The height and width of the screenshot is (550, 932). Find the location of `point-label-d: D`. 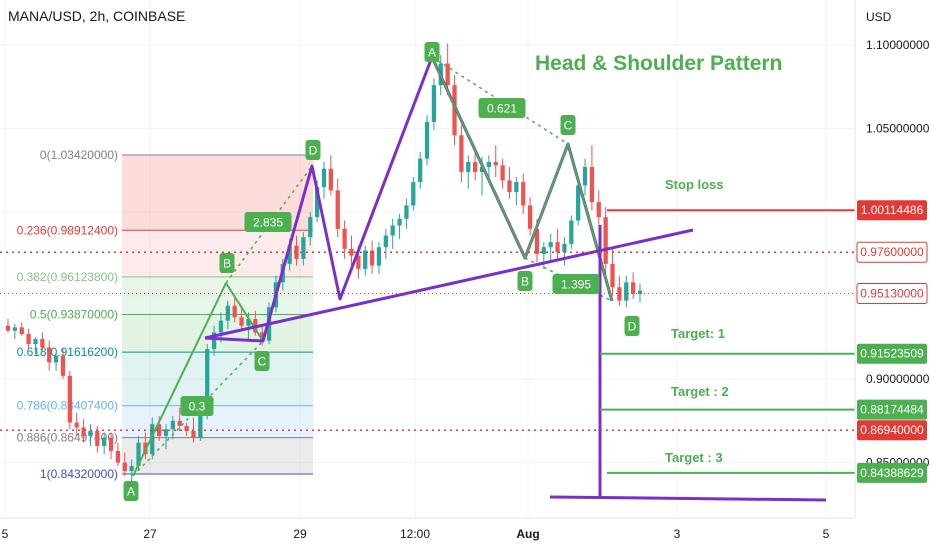

point-label-d: D is located at coordinates (313, 151).